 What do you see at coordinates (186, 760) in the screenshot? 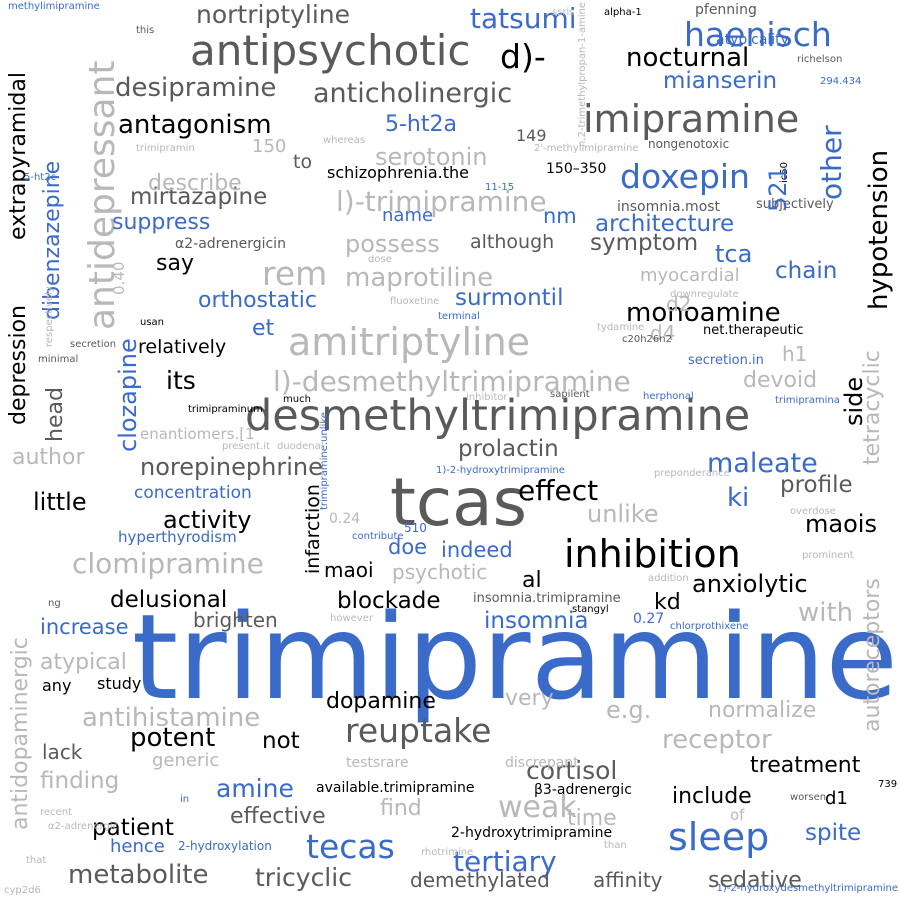
I see `word-generic: generic` at bounding box center [186, 760].